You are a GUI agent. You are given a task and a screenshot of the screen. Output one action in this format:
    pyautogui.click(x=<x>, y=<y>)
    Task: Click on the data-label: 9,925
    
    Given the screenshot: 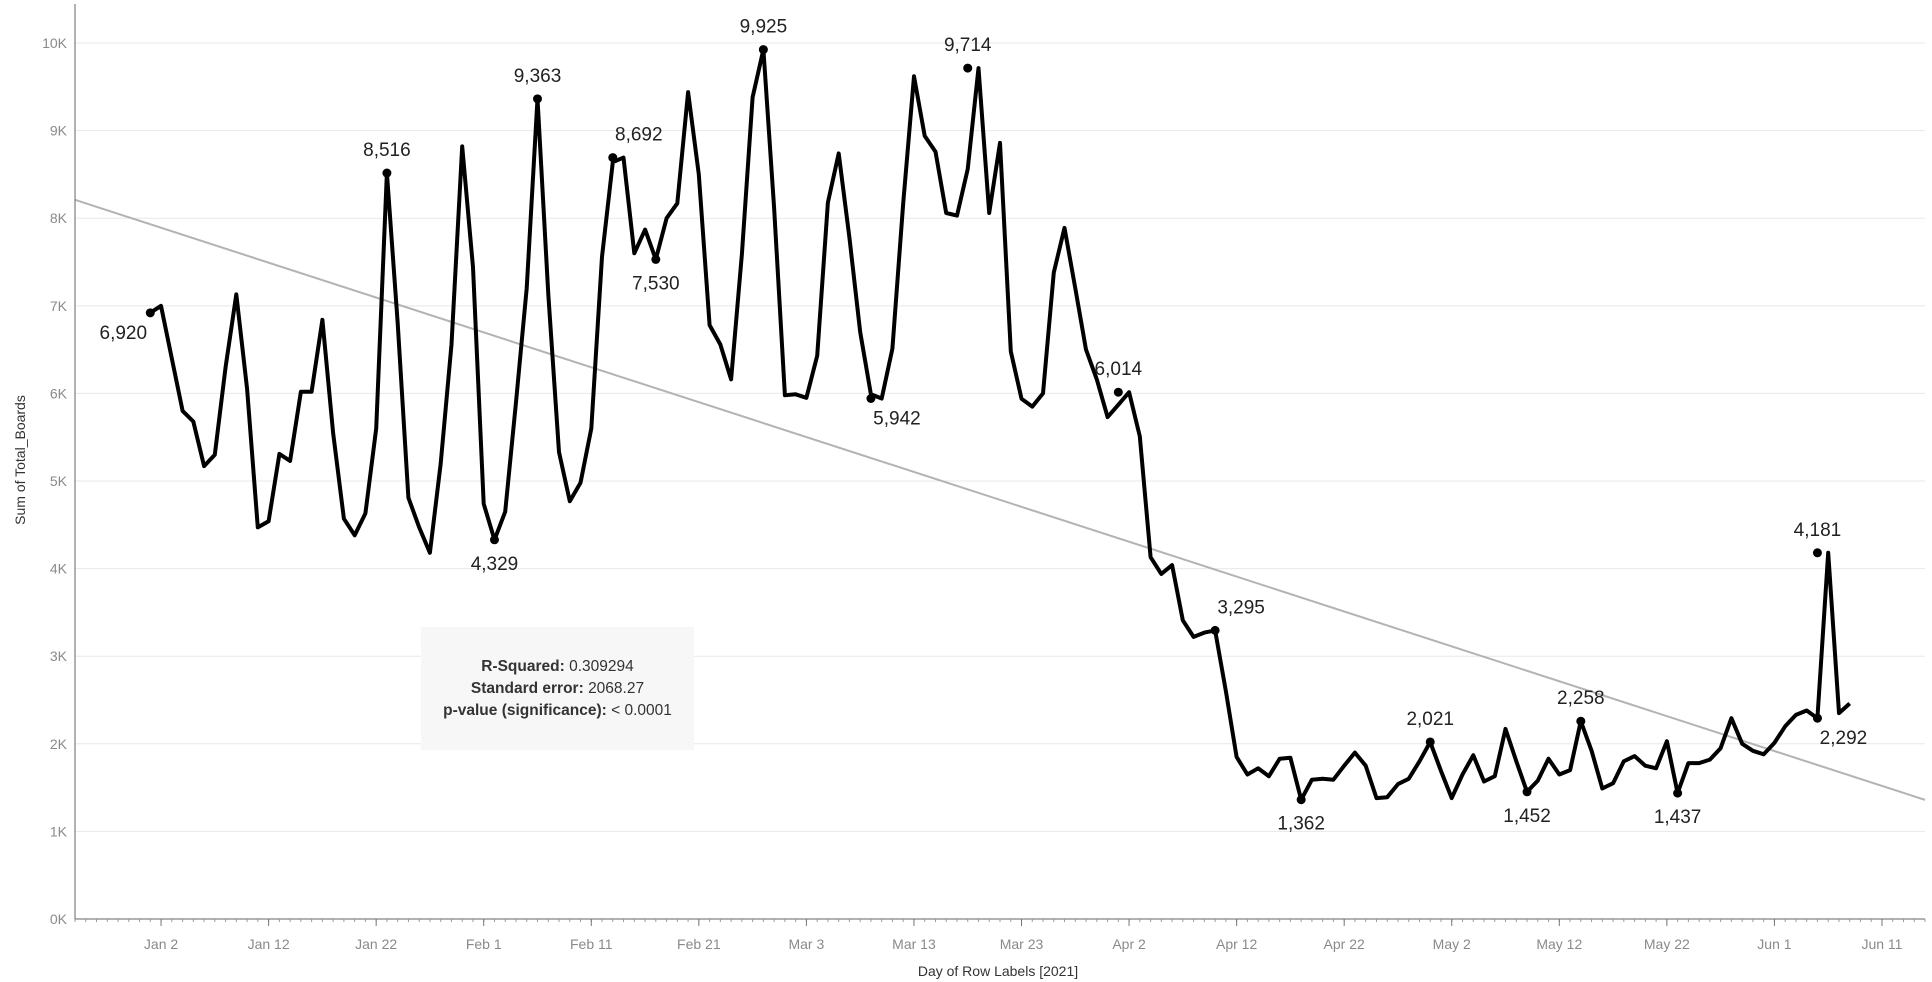 What is the action you would take?
    pyautogui.click(x=764, y=27)
    